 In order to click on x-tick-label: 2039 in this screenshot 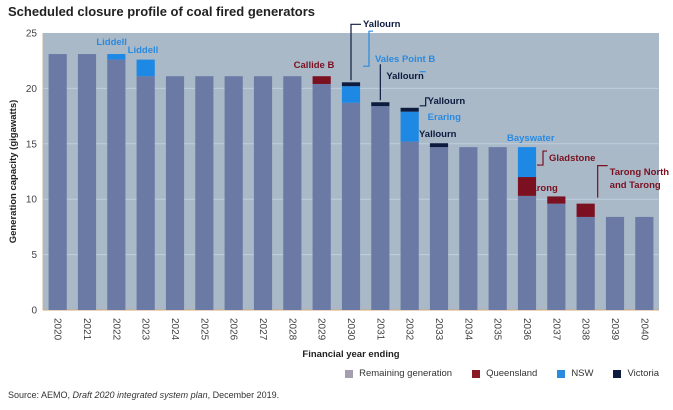, I will do `click(614, 329)`.